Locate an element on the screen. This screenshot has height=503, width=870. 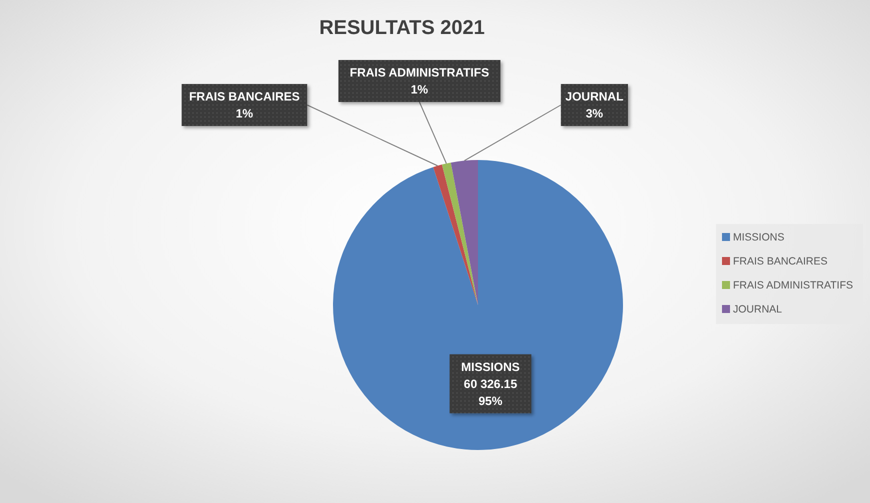
chart-title: RESULTATS 2021 is located at coordinates (402, 28).